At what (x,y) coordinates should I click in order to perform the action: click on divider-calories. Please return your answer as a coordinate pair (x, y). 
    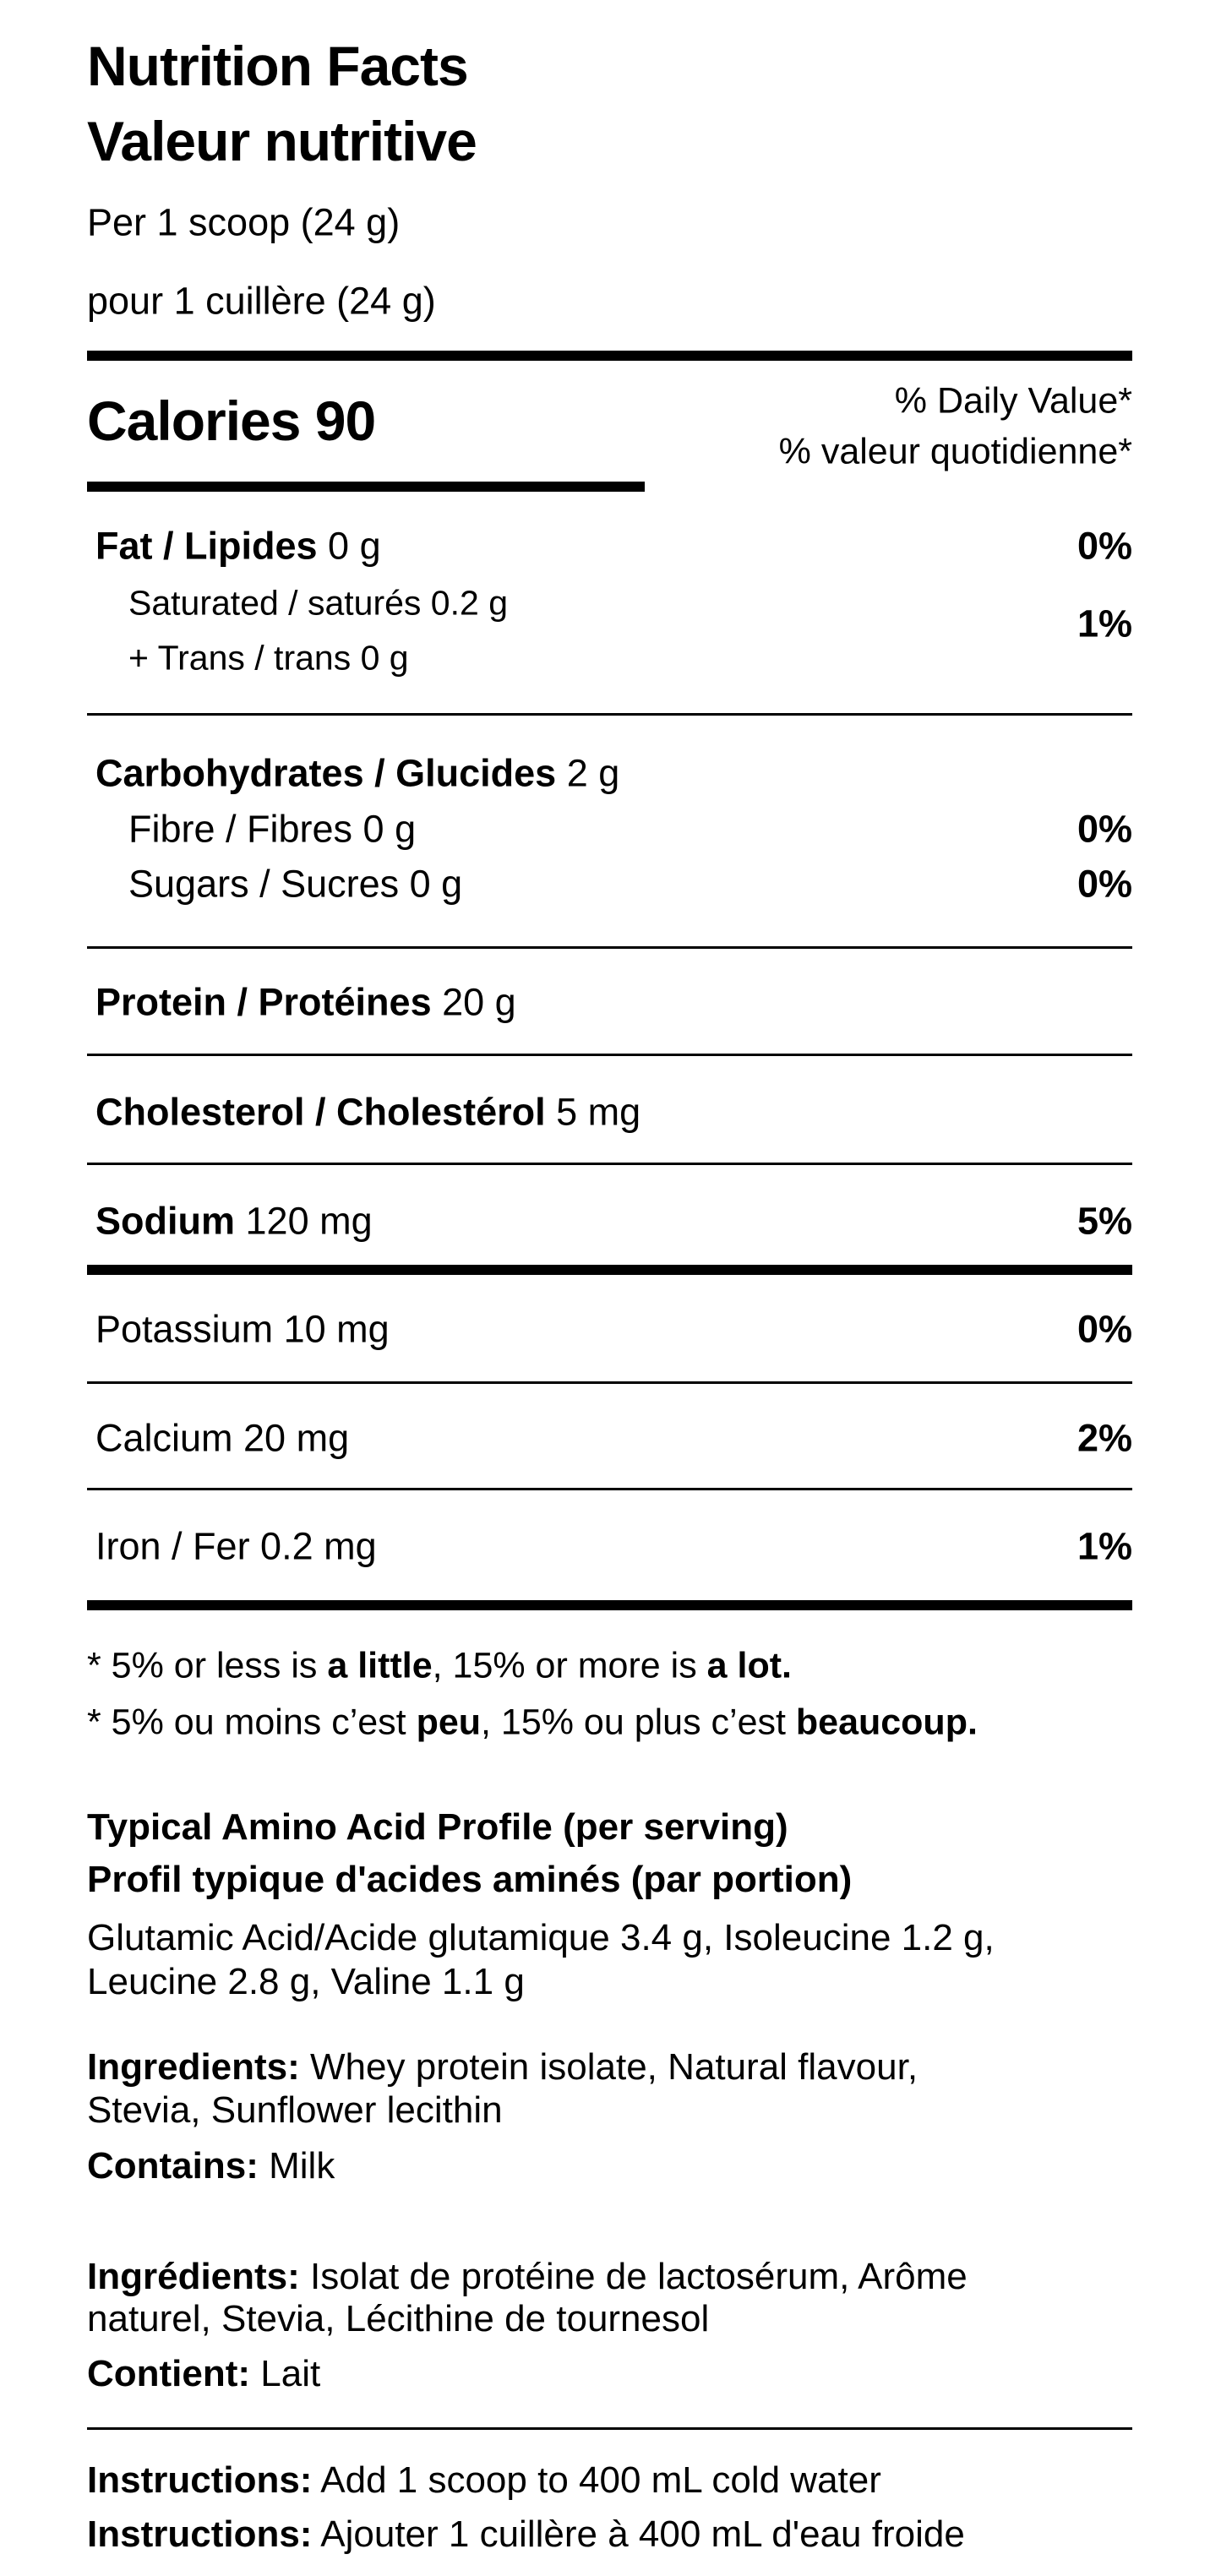
    Looking at the image, I should click on (366, 487).